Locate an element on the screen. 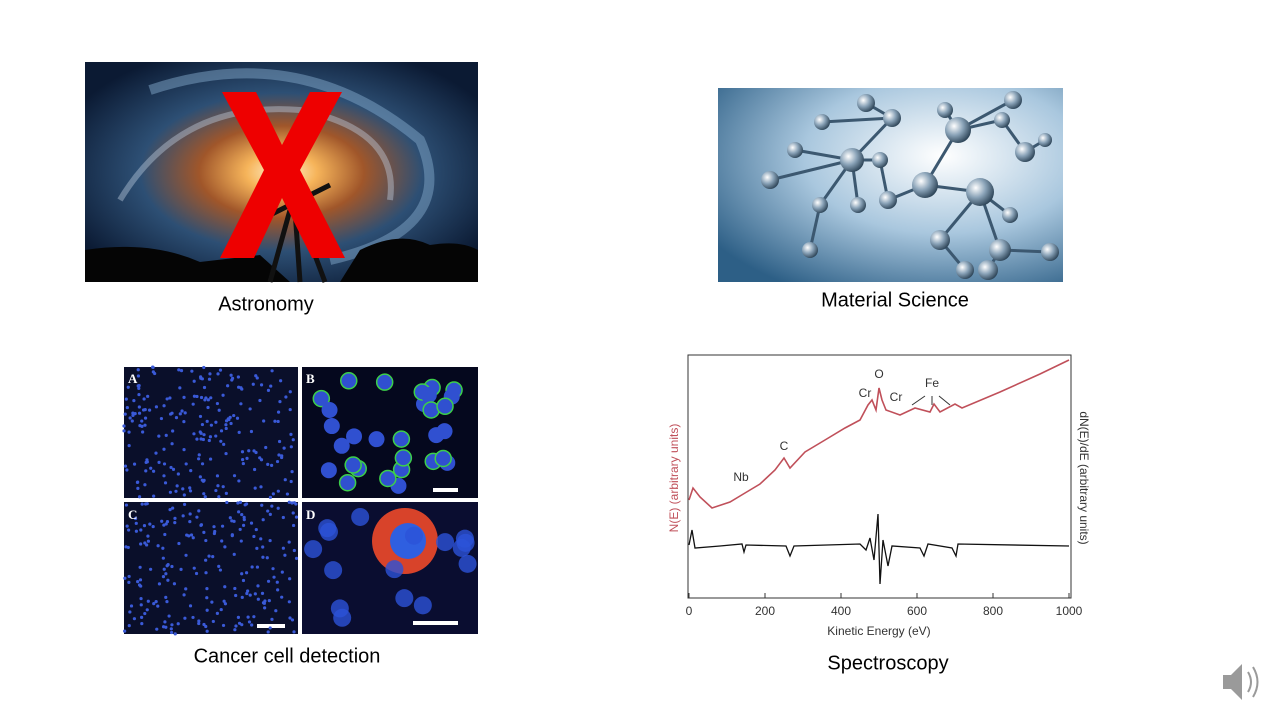 The width and height of the screenshot is (1280, 720). x-tick-label: 400 is located at coordinates (841, 611).